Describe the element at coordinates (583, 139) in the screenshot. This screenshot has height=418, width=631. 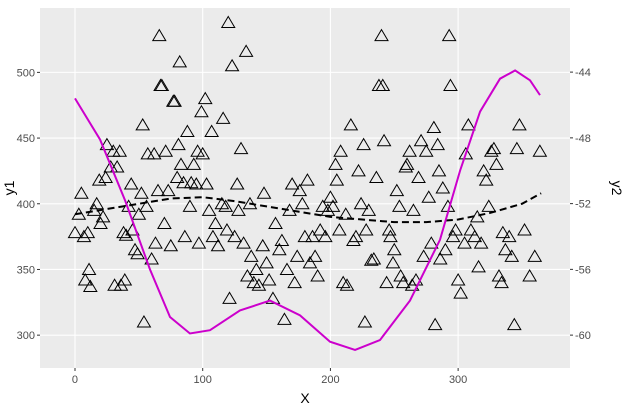
I see `y2-tick-label: -48` at that location.